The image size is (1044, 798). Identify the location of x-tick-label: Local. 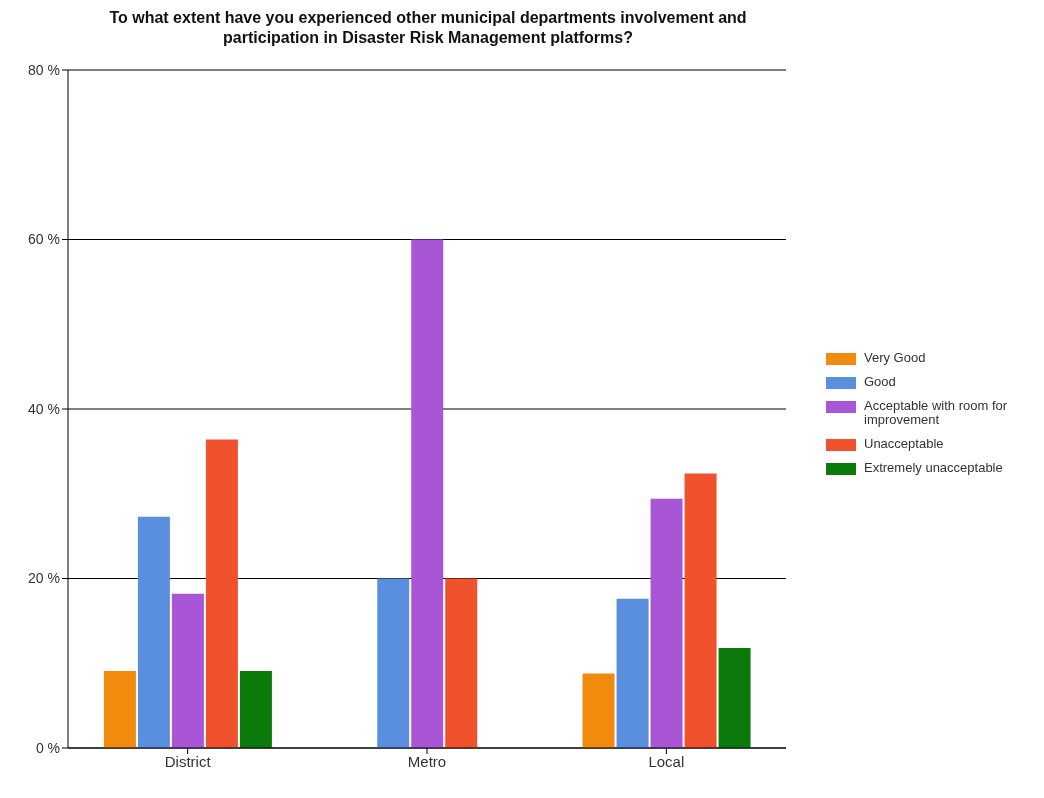
(666, 761).